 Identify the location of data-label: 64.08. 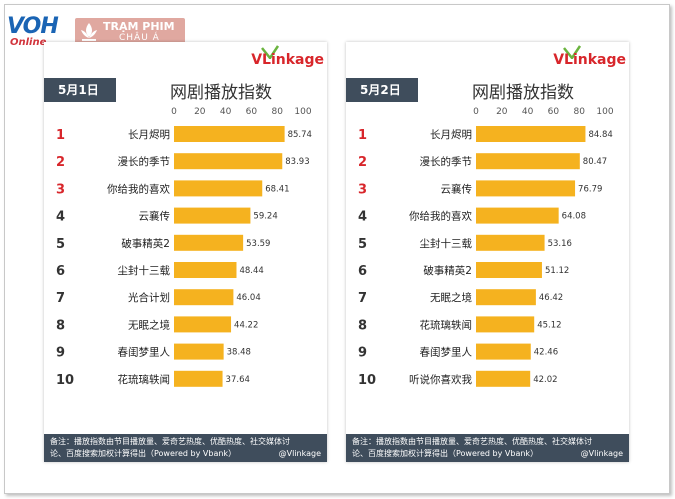
(574, 217).